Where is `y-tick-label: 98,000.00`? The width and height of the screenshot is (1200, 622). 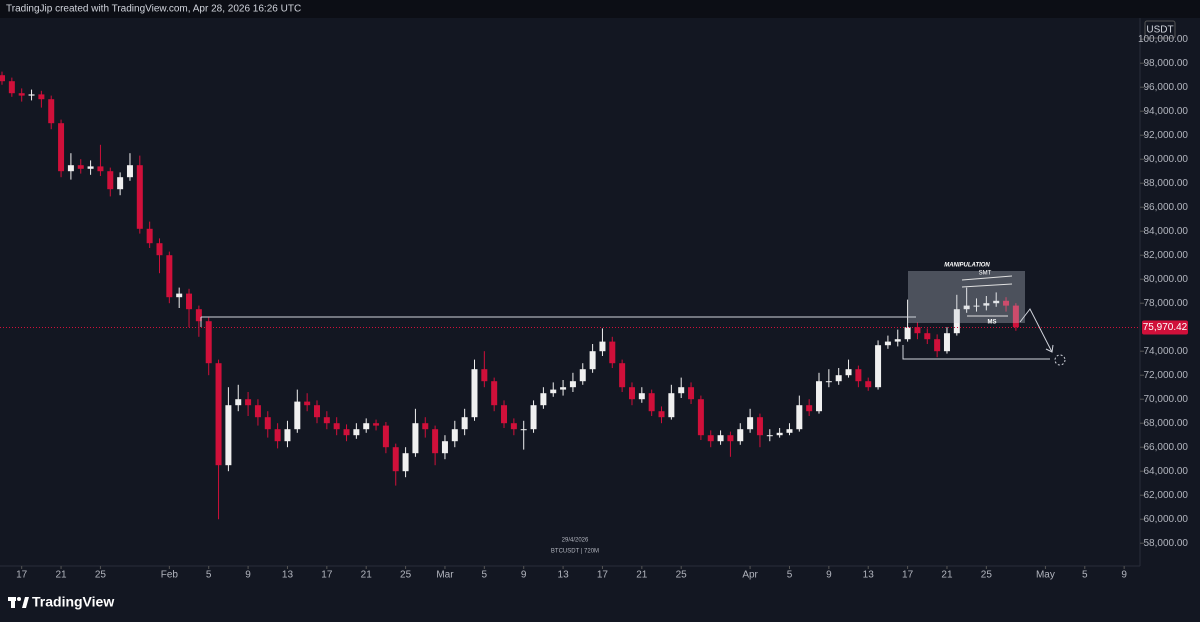 y-tick-label: 98,000.00 is located at coordinates (1166, 63).